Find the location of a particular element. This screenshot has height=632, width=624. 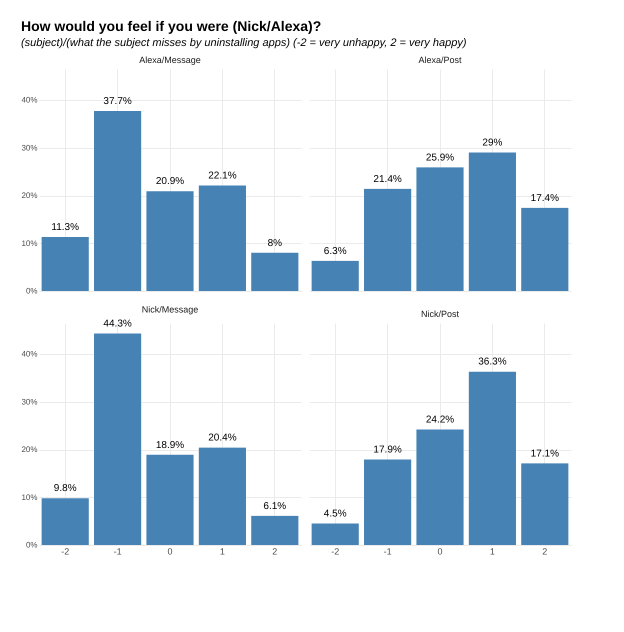

data-label: 11.3% is located at coordinates (65, 228).